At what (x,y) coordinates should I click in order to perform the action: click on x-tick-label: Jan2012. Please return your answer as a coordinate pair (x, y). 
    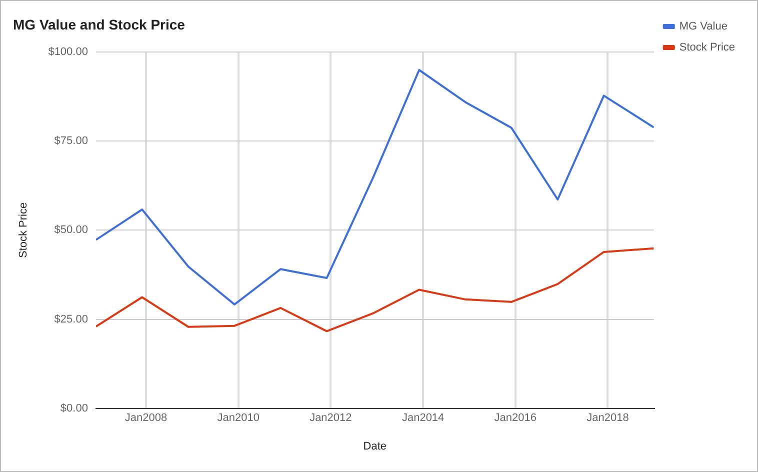
    Looking at the image, I should click on (331, 418).